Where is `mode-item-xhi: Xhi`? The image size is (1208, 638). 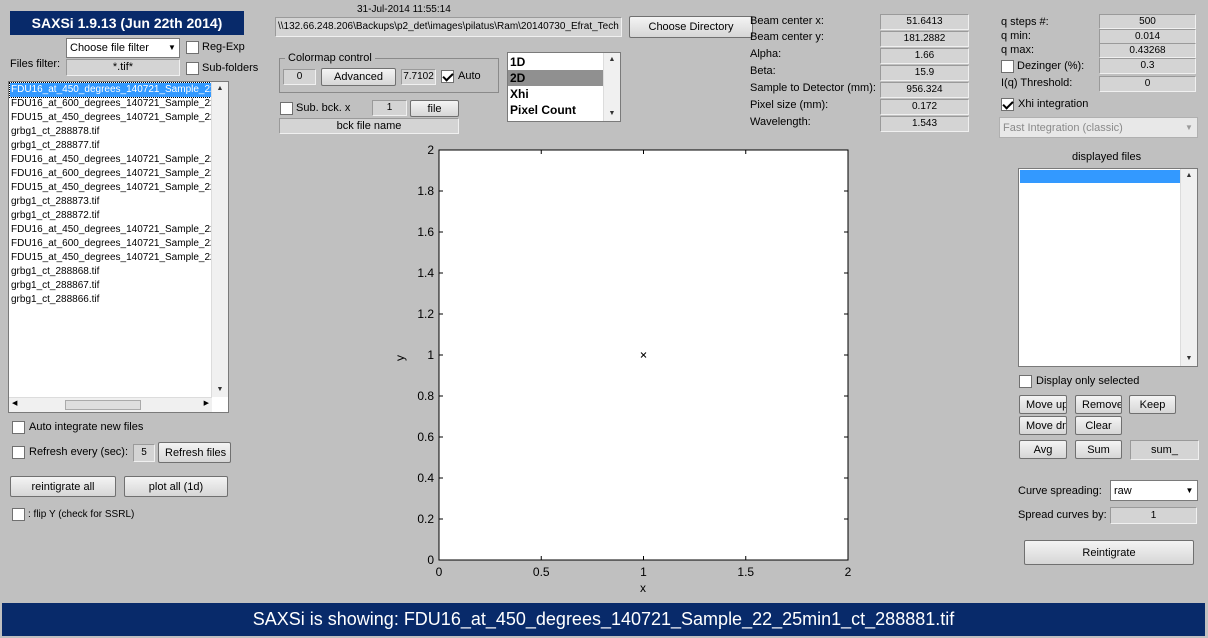 mode-item-xhi: Xhi is located at coordinates (519, 94).